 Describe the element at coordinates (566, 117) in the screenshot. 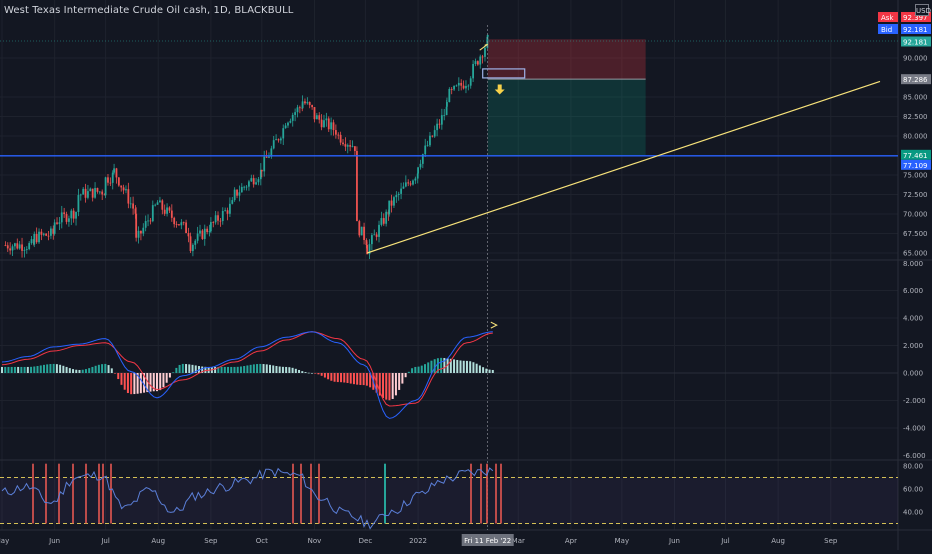

I see `take-profit-zone` at that location.